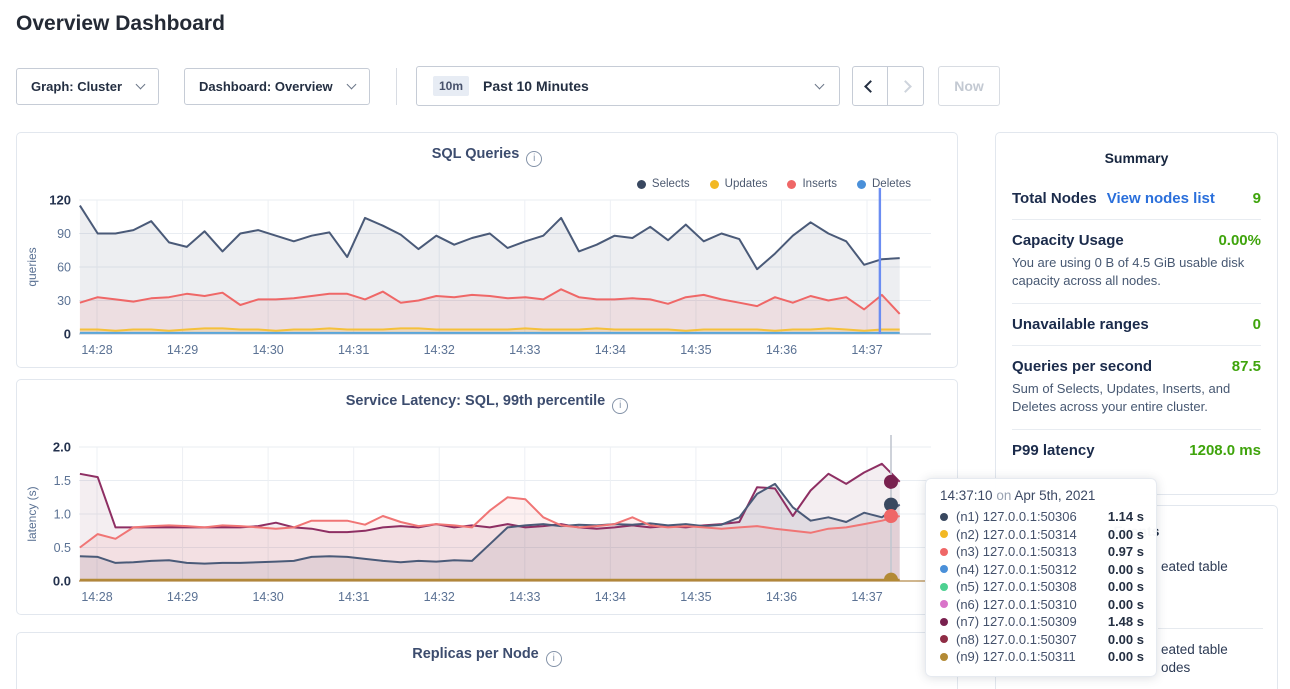 The image size is (1290, 689). What do you see at coordinates (1136, 158) in the screenshot?
I see `summary-title: Summary` at bounding box center [1136, 158].